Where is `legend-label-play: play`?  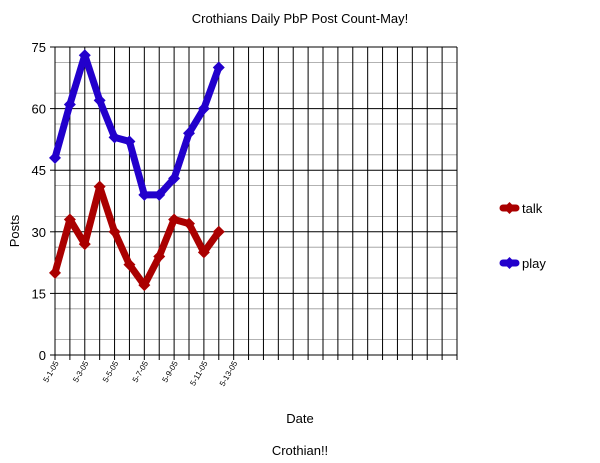
legend-label-play: play is located at coordinates (534, 263).